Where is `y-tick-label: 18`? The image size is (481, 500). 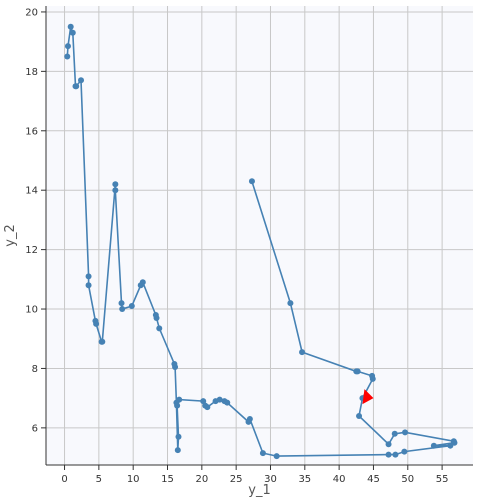 y-tick-label: 18 is located at coordinates (31, 72).